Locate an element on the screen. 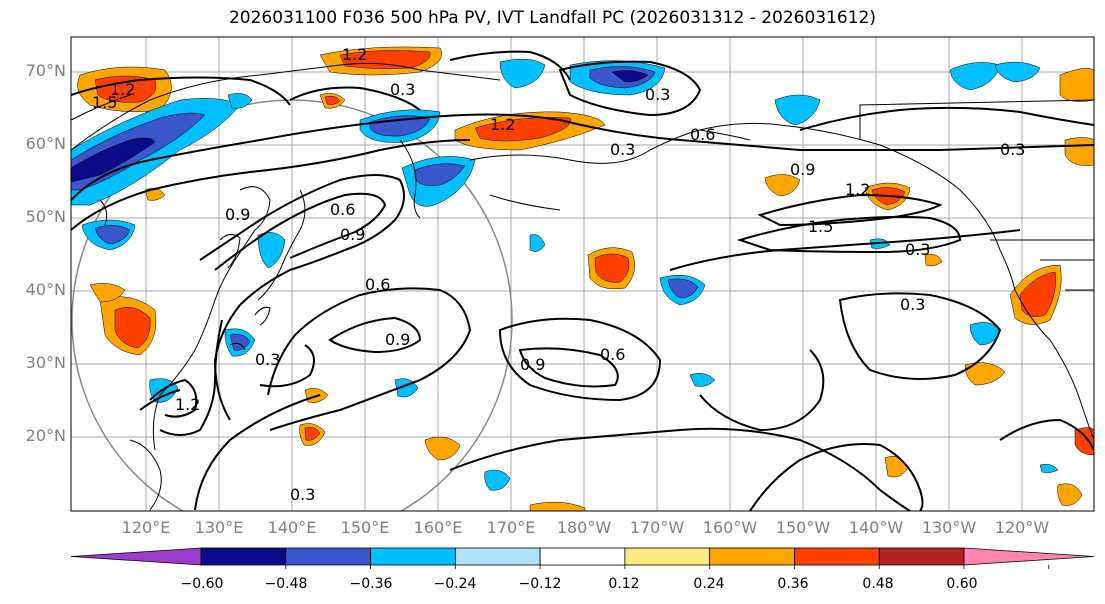  lon-label: 170°W is located at coordinates (657, 527).